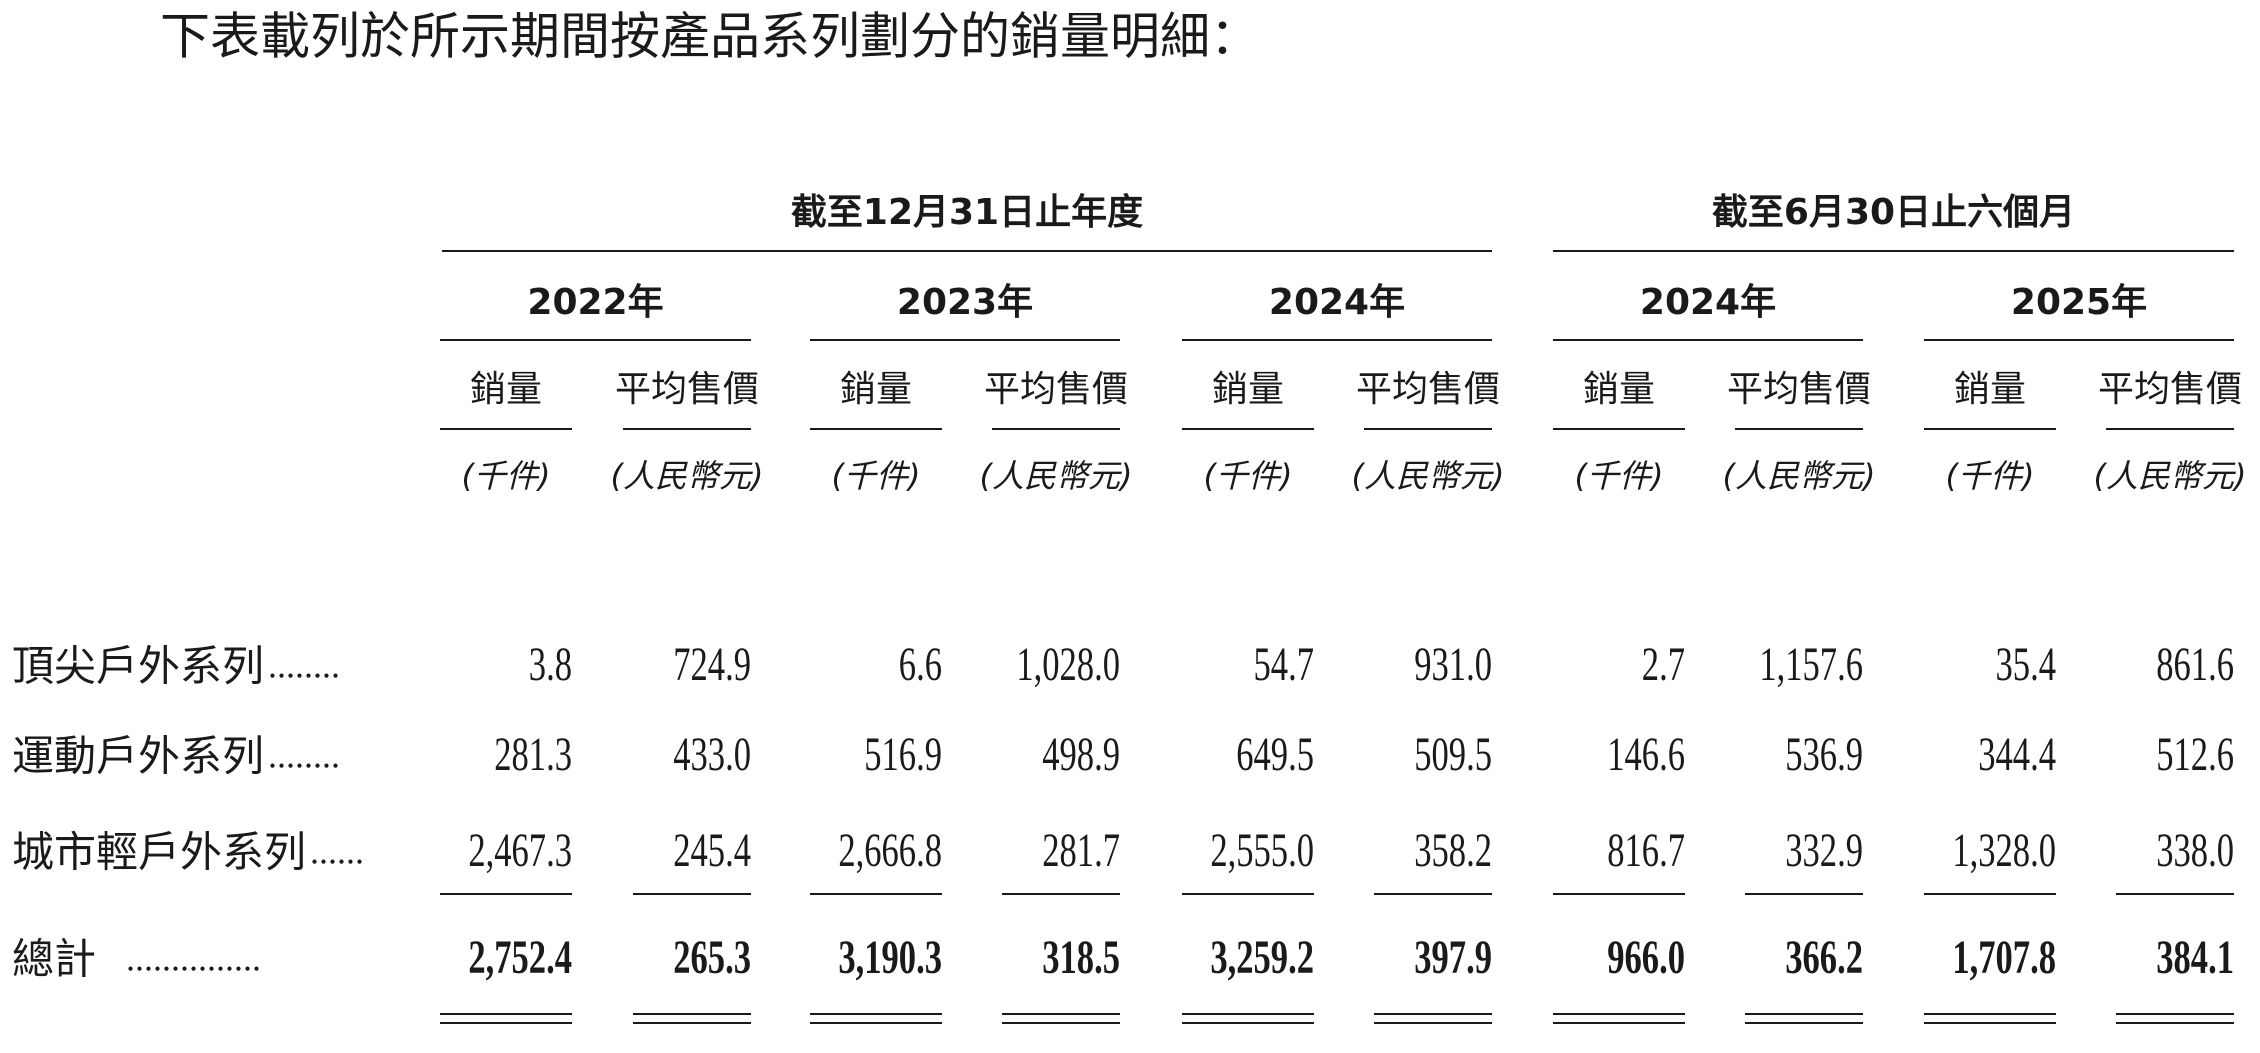 This screenshot has height=1053, width=2260. Describe the element at coordinates (967, 212) in the screenshot. I see `period-header: 截至12月31日止年度` at that location.